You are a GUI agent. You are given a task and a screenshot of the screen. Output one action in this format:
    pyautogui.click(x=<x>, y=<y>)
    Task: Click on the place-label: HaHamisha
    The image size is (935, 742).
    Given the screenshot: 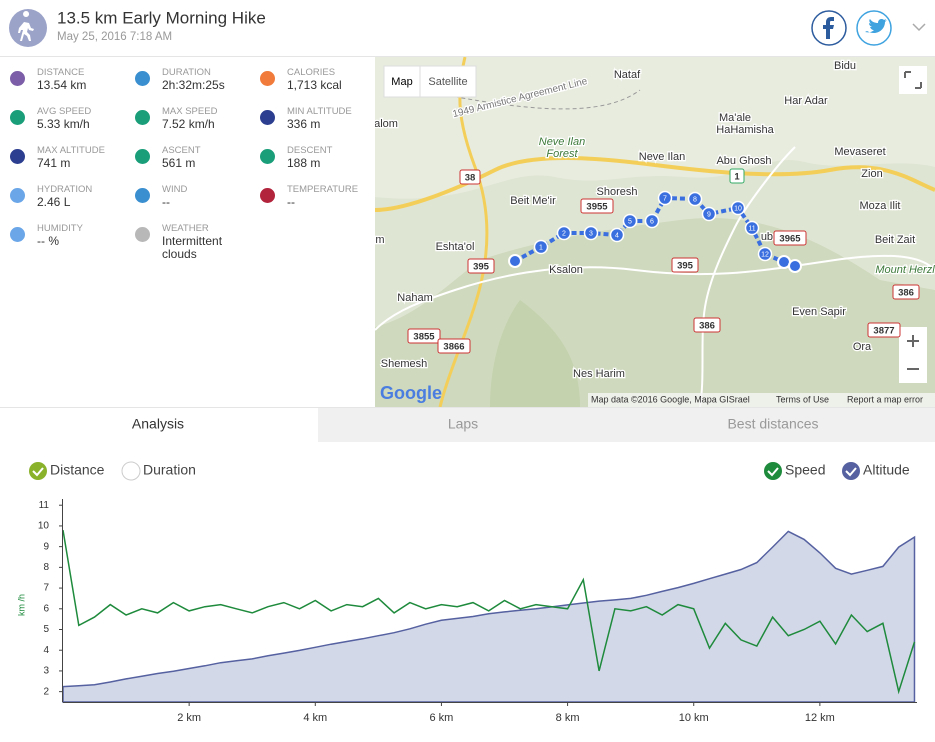 What is the action you would take?
    pyautogui.click(x=745, y=130)
    